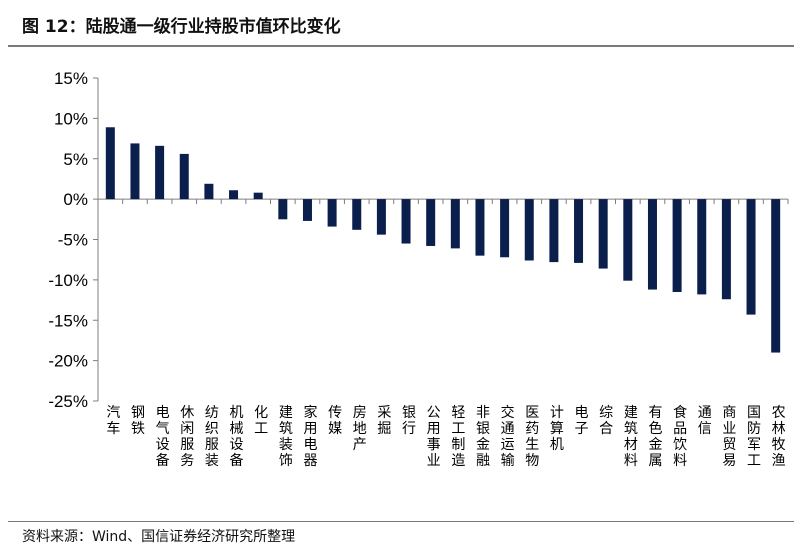  What do you see at coordinates (212, 437) in the screenshot?
I see `category-label: 纺织服装` at bounding box center [212, 437].